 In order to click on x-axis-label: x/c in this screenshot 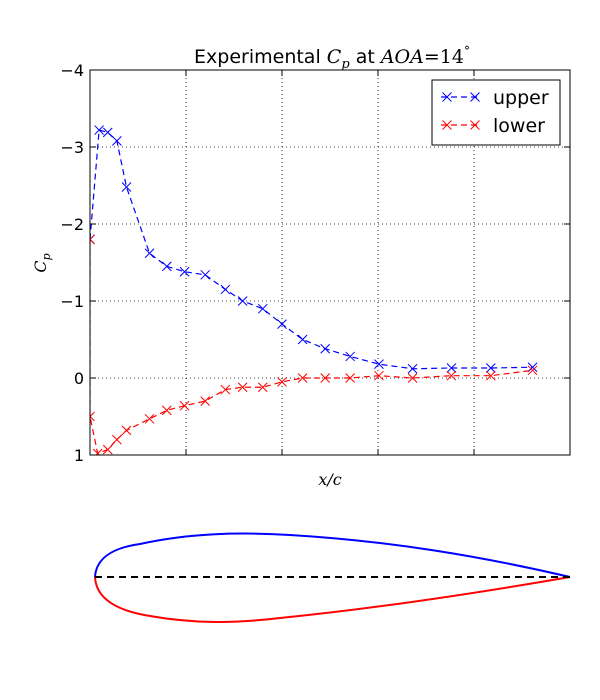, I will do `click(329, 479)`.